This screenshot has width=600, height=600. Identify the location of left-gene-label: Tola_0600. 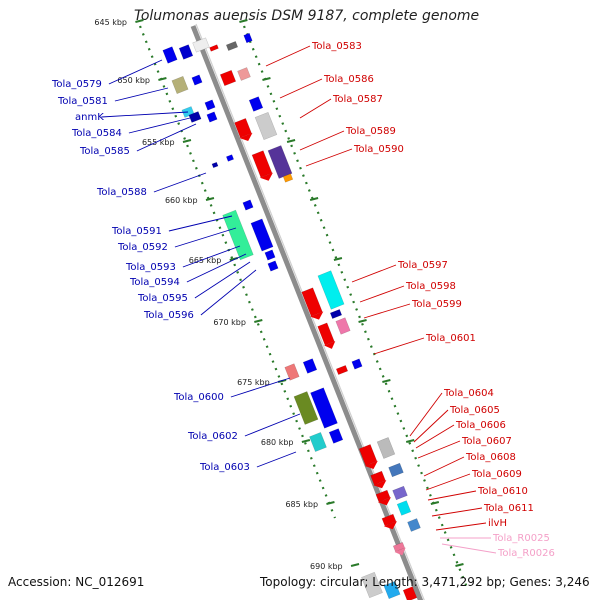
(198, 397).